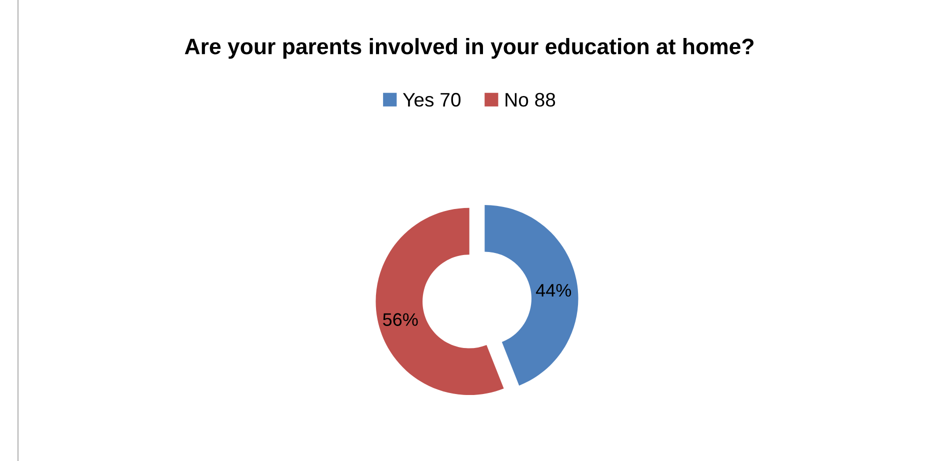 The image size is (939, 461). What do you see at coordinates (431, 99) in the screenshot?
I see `legend-label: Yes 70` at bounding box center [431, 99].